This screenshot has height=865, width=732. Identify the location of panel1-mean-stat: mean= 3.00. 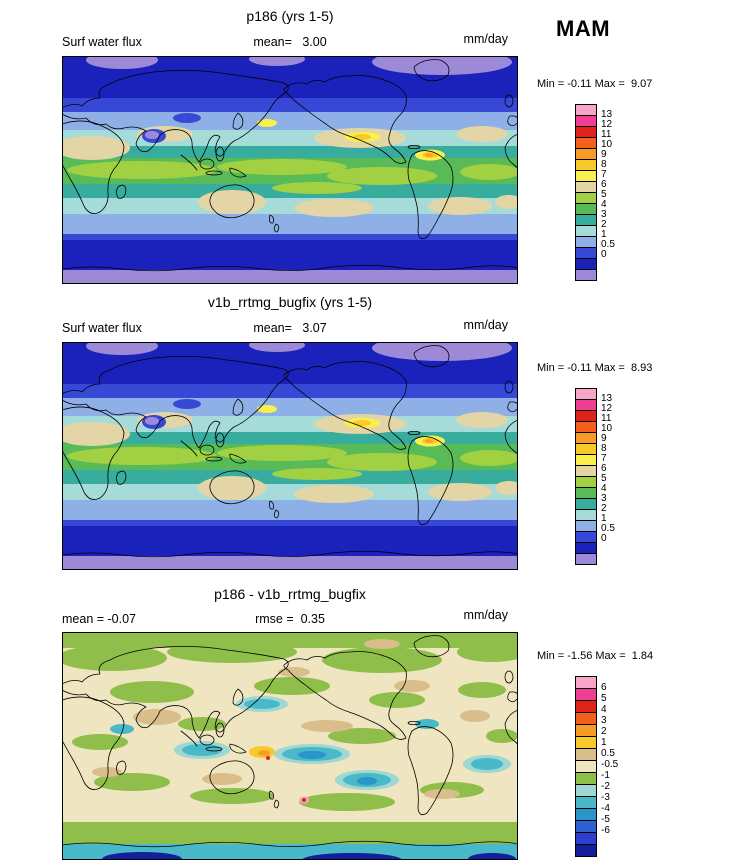
(290, 42).